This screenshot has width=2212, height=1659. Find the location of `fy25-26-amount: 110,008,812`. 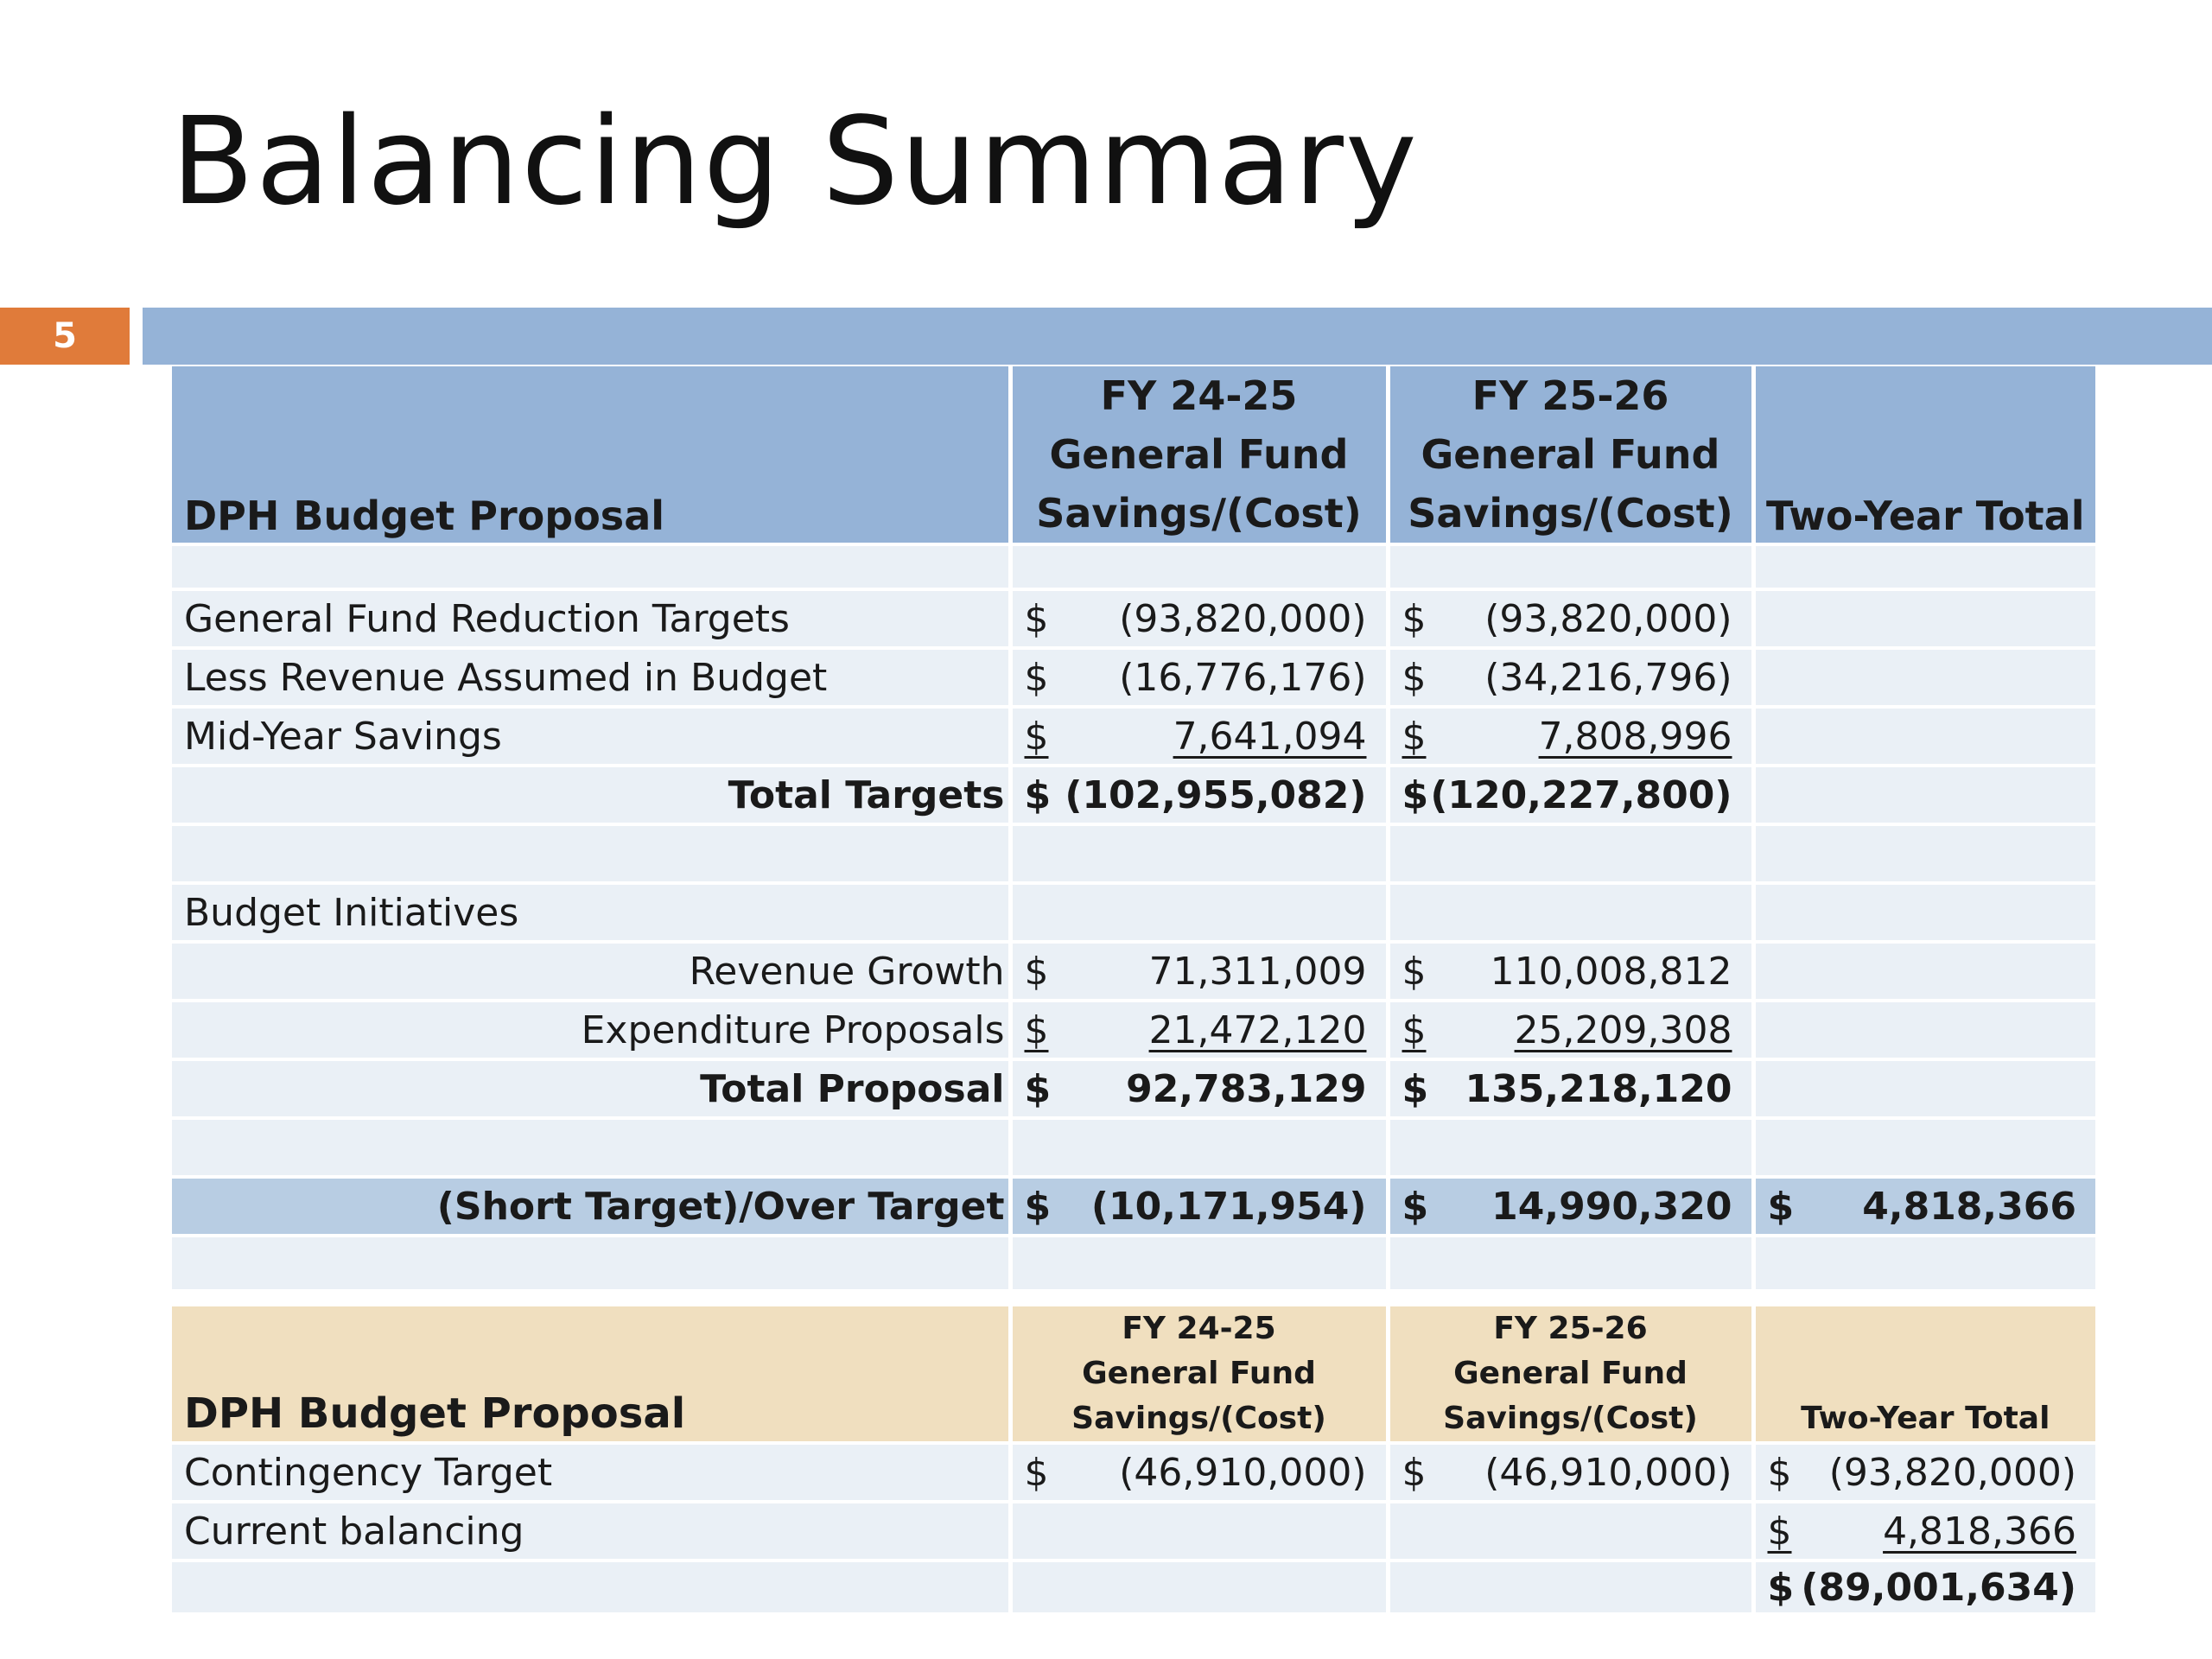

fy25-26-amount: 110,008,812 is located at coordinates (1611, 971).